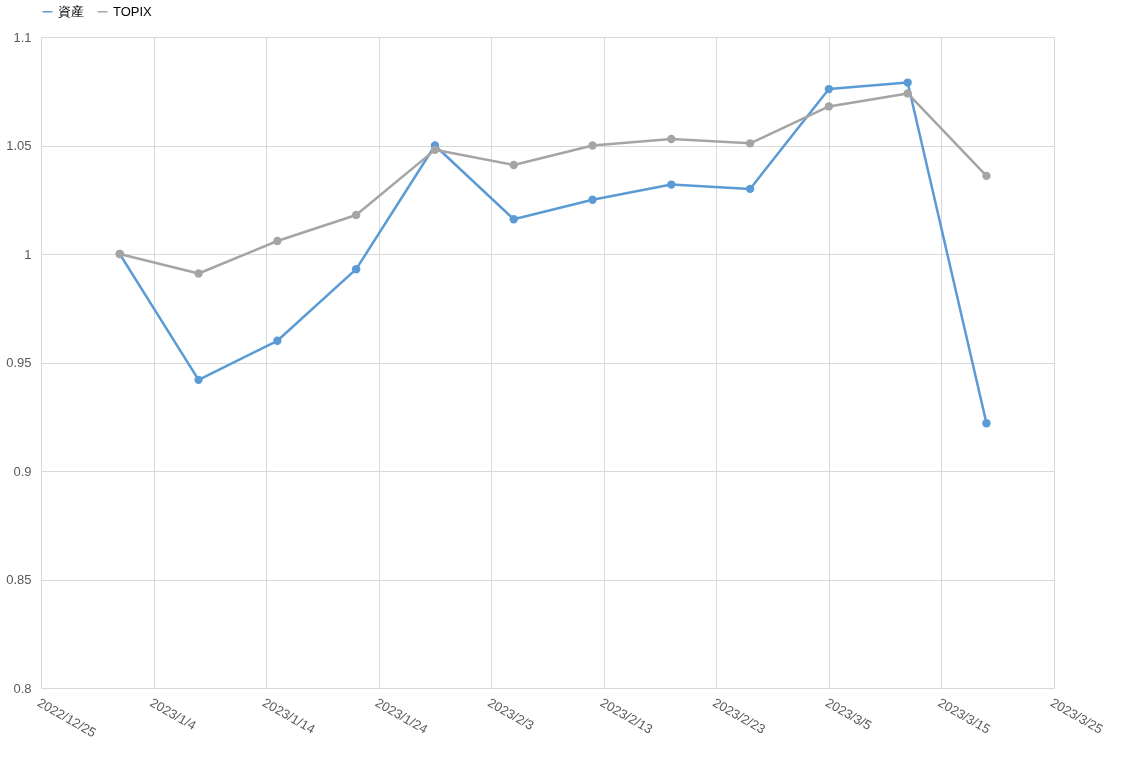  What do you see at coordinates (71, 11) in the screenshot?
I see `legend-label: 資産` at bounding box center [71, 11].